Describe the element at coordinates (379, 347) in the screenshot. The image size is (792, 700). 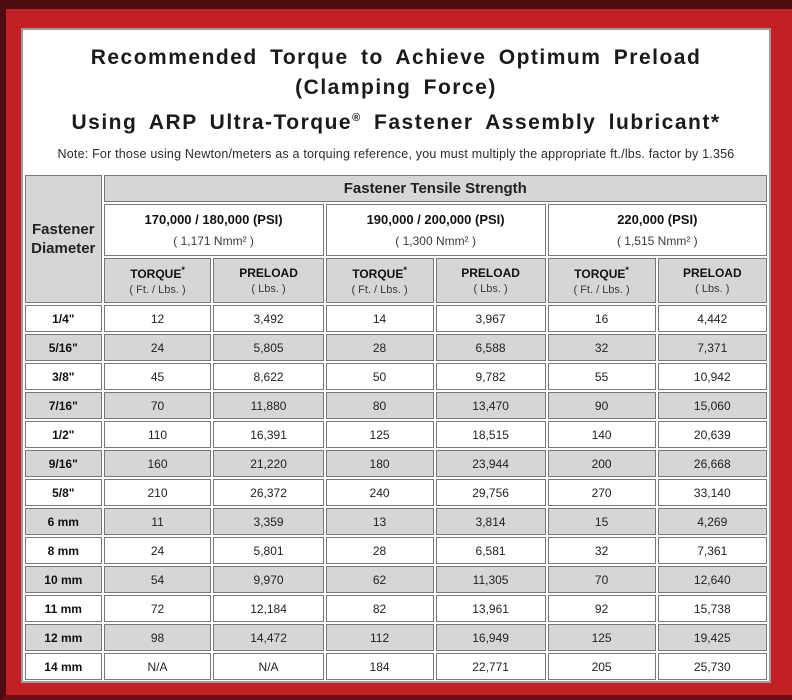
I see `torque-value-cell: 28` at that location.